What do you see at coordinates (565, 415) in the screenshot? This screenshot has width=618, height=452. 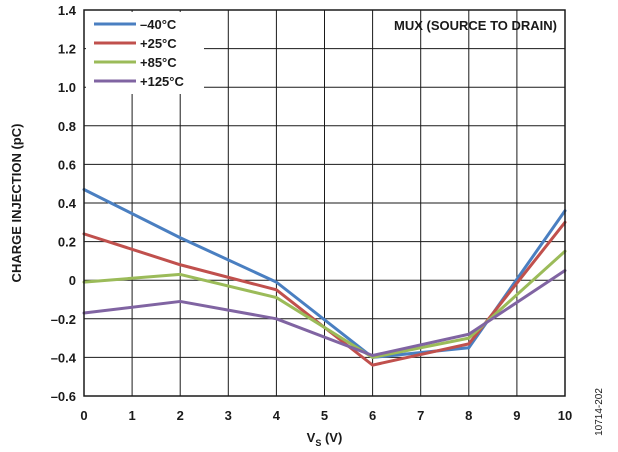 I see `x-tick-label: 10` at bounding box center [565, 415].